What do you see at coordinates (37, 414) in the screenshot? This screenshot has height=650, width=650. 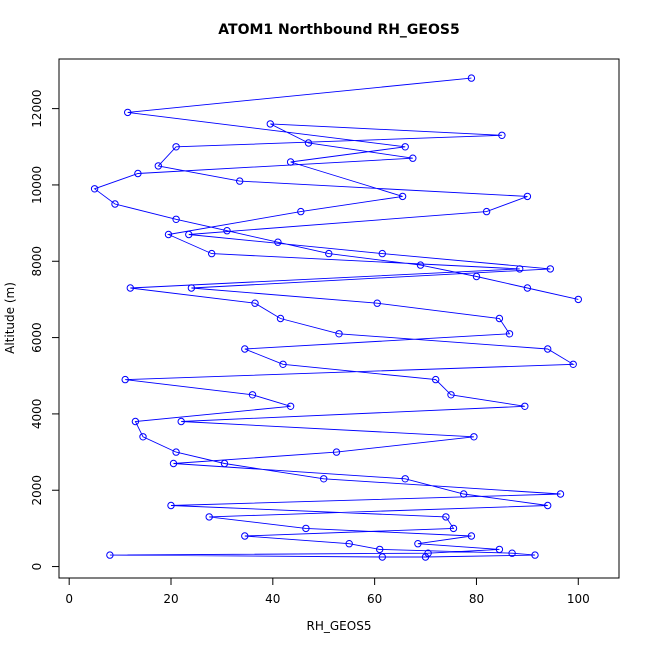 I see `y-tick-label-4000: 4000` at bounding box center [37, 414].